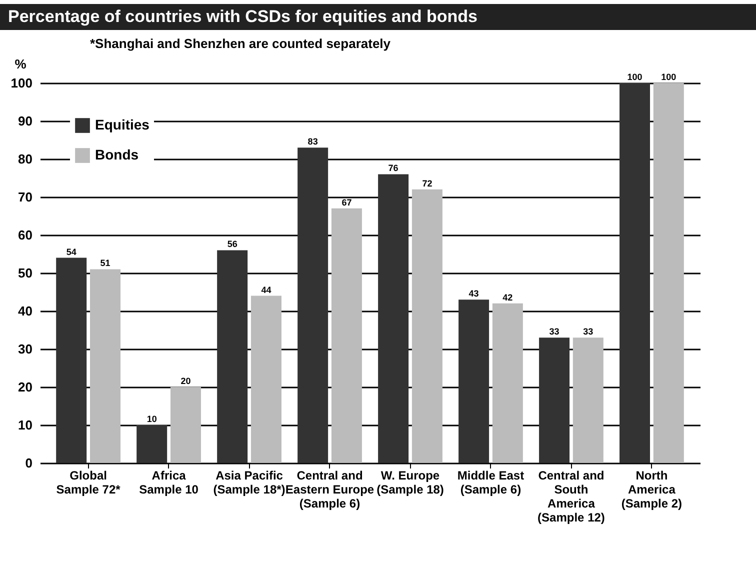 The image size is (756, 575). I want to click on legend-label: Equities, so click(122, 124).